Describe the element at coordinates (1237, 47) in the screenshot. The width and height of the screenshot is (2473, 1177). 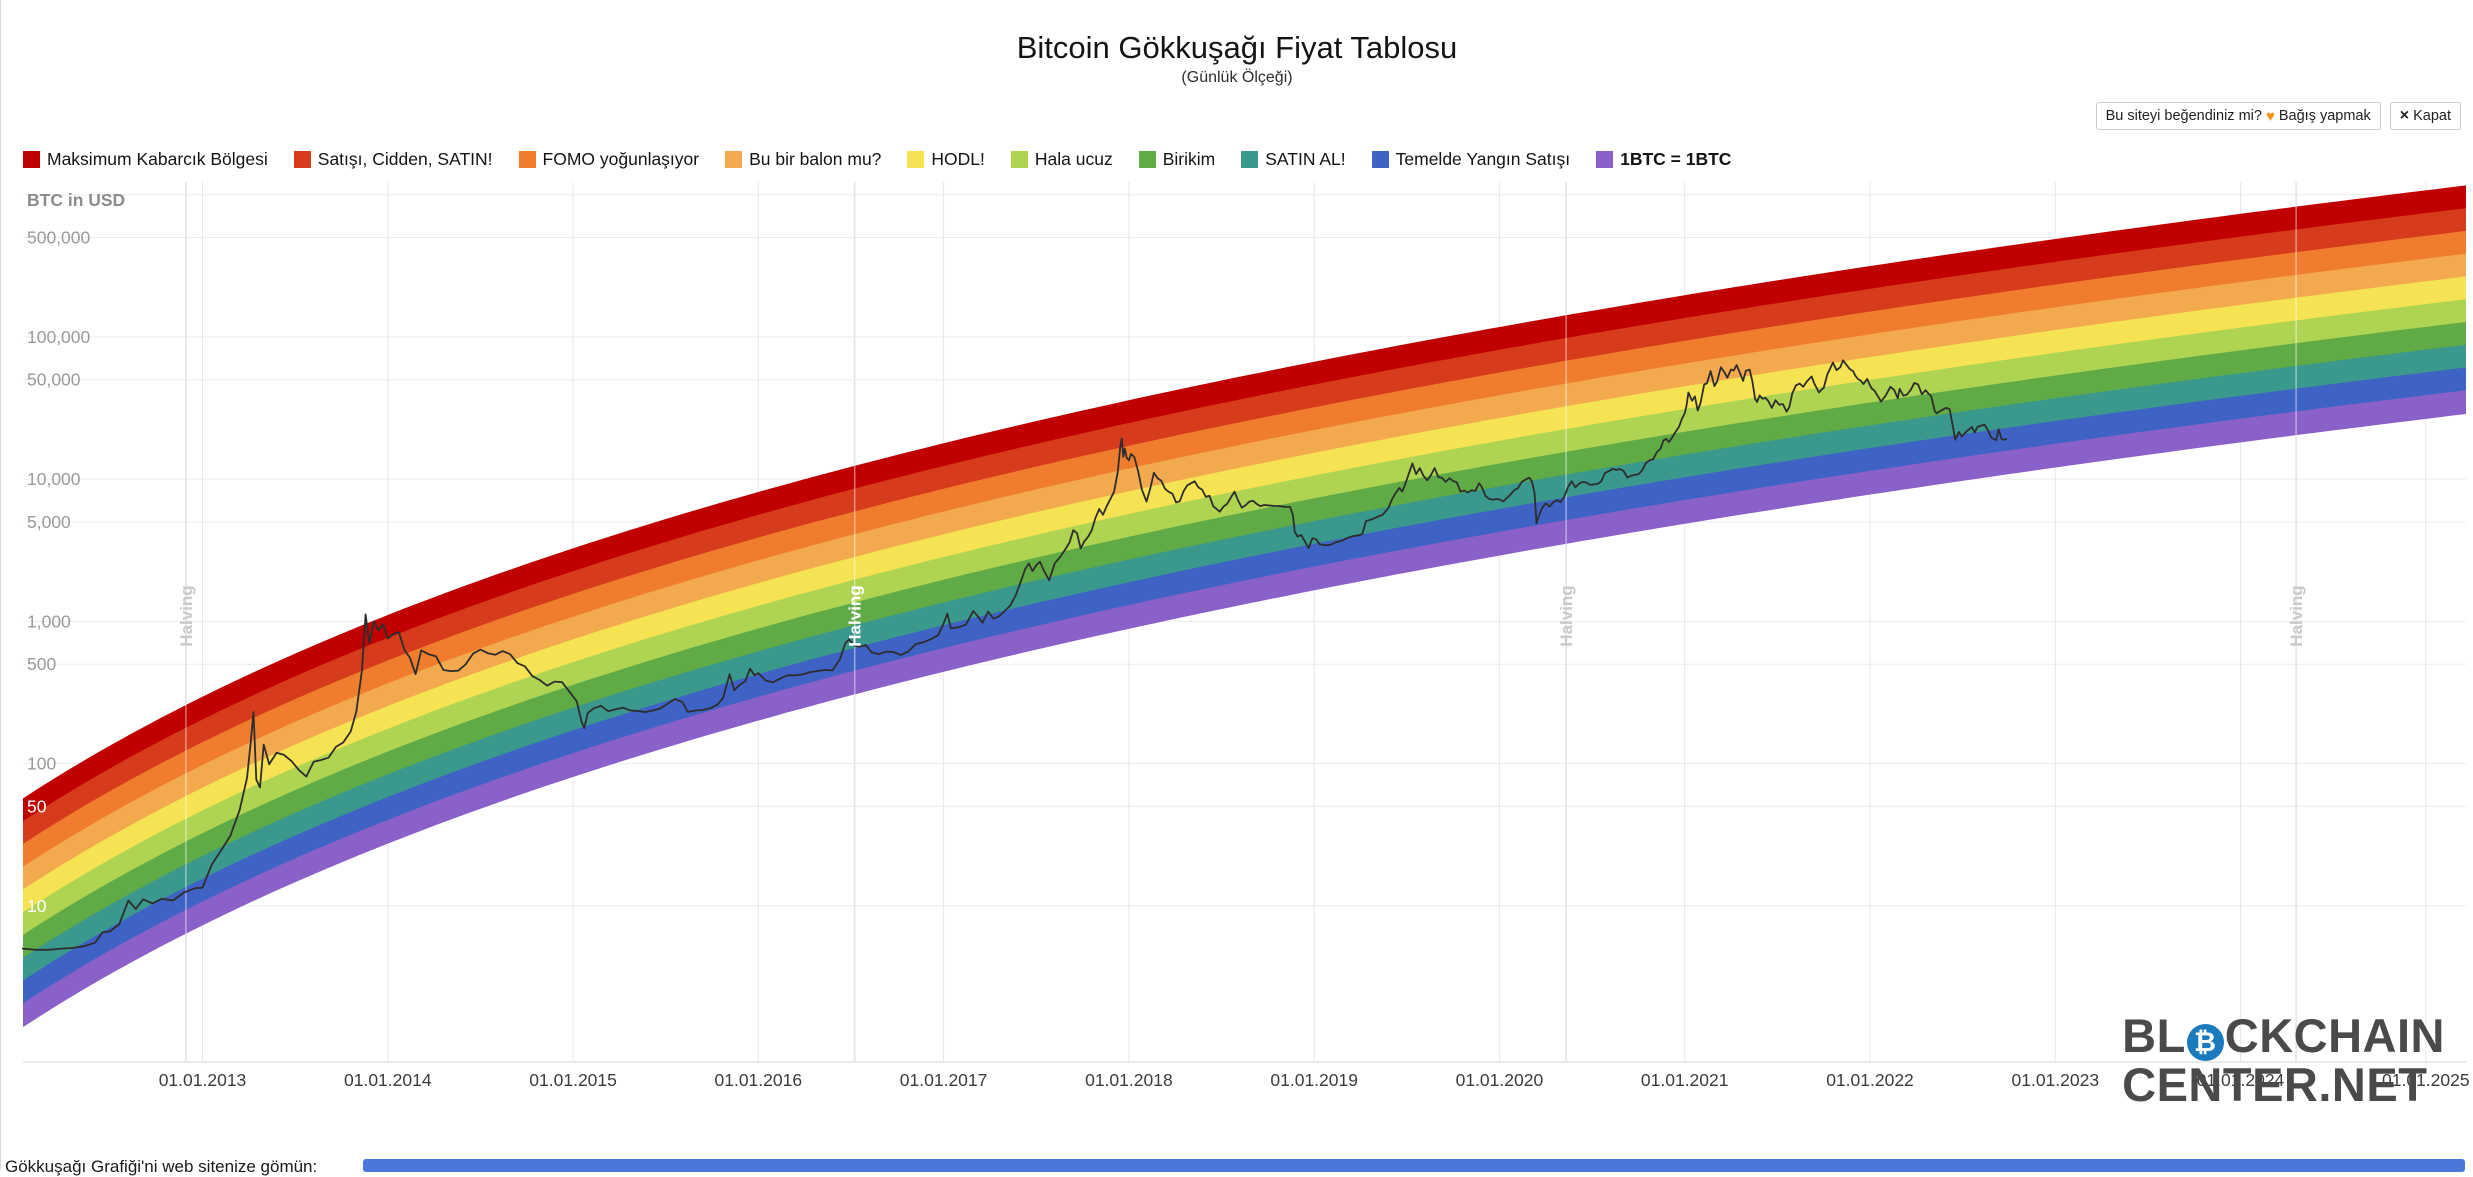
I see `page-title: Bitcoin Gökkuşağı Fiyat Tablosu` at that location.